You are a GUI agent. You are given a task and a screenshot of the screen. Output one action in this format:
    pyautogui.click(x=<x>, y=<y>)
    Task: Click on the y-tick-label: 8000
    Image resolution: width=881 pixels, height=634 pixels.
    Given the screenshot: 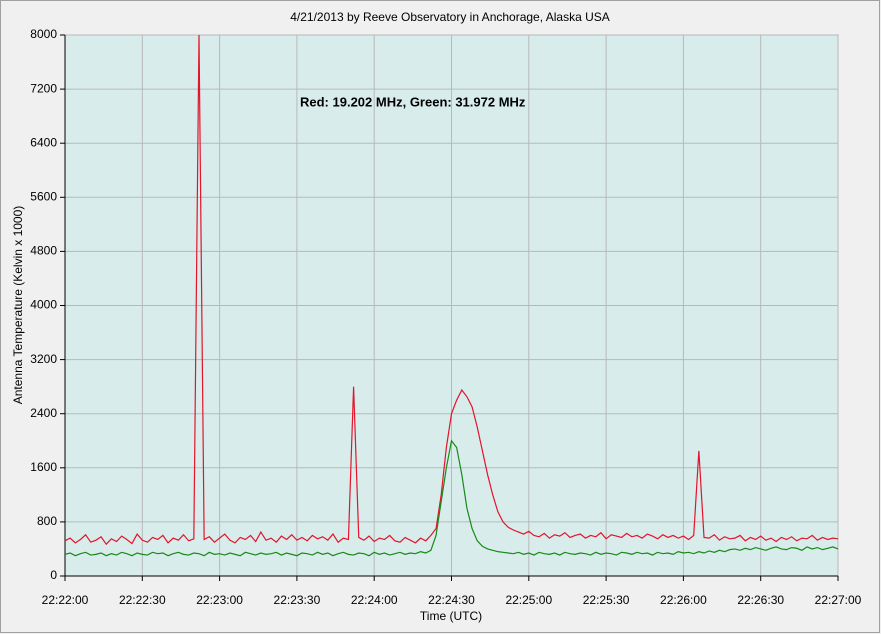 What is the action you would take?
    pyautogui.click(x=43, y=34)
    